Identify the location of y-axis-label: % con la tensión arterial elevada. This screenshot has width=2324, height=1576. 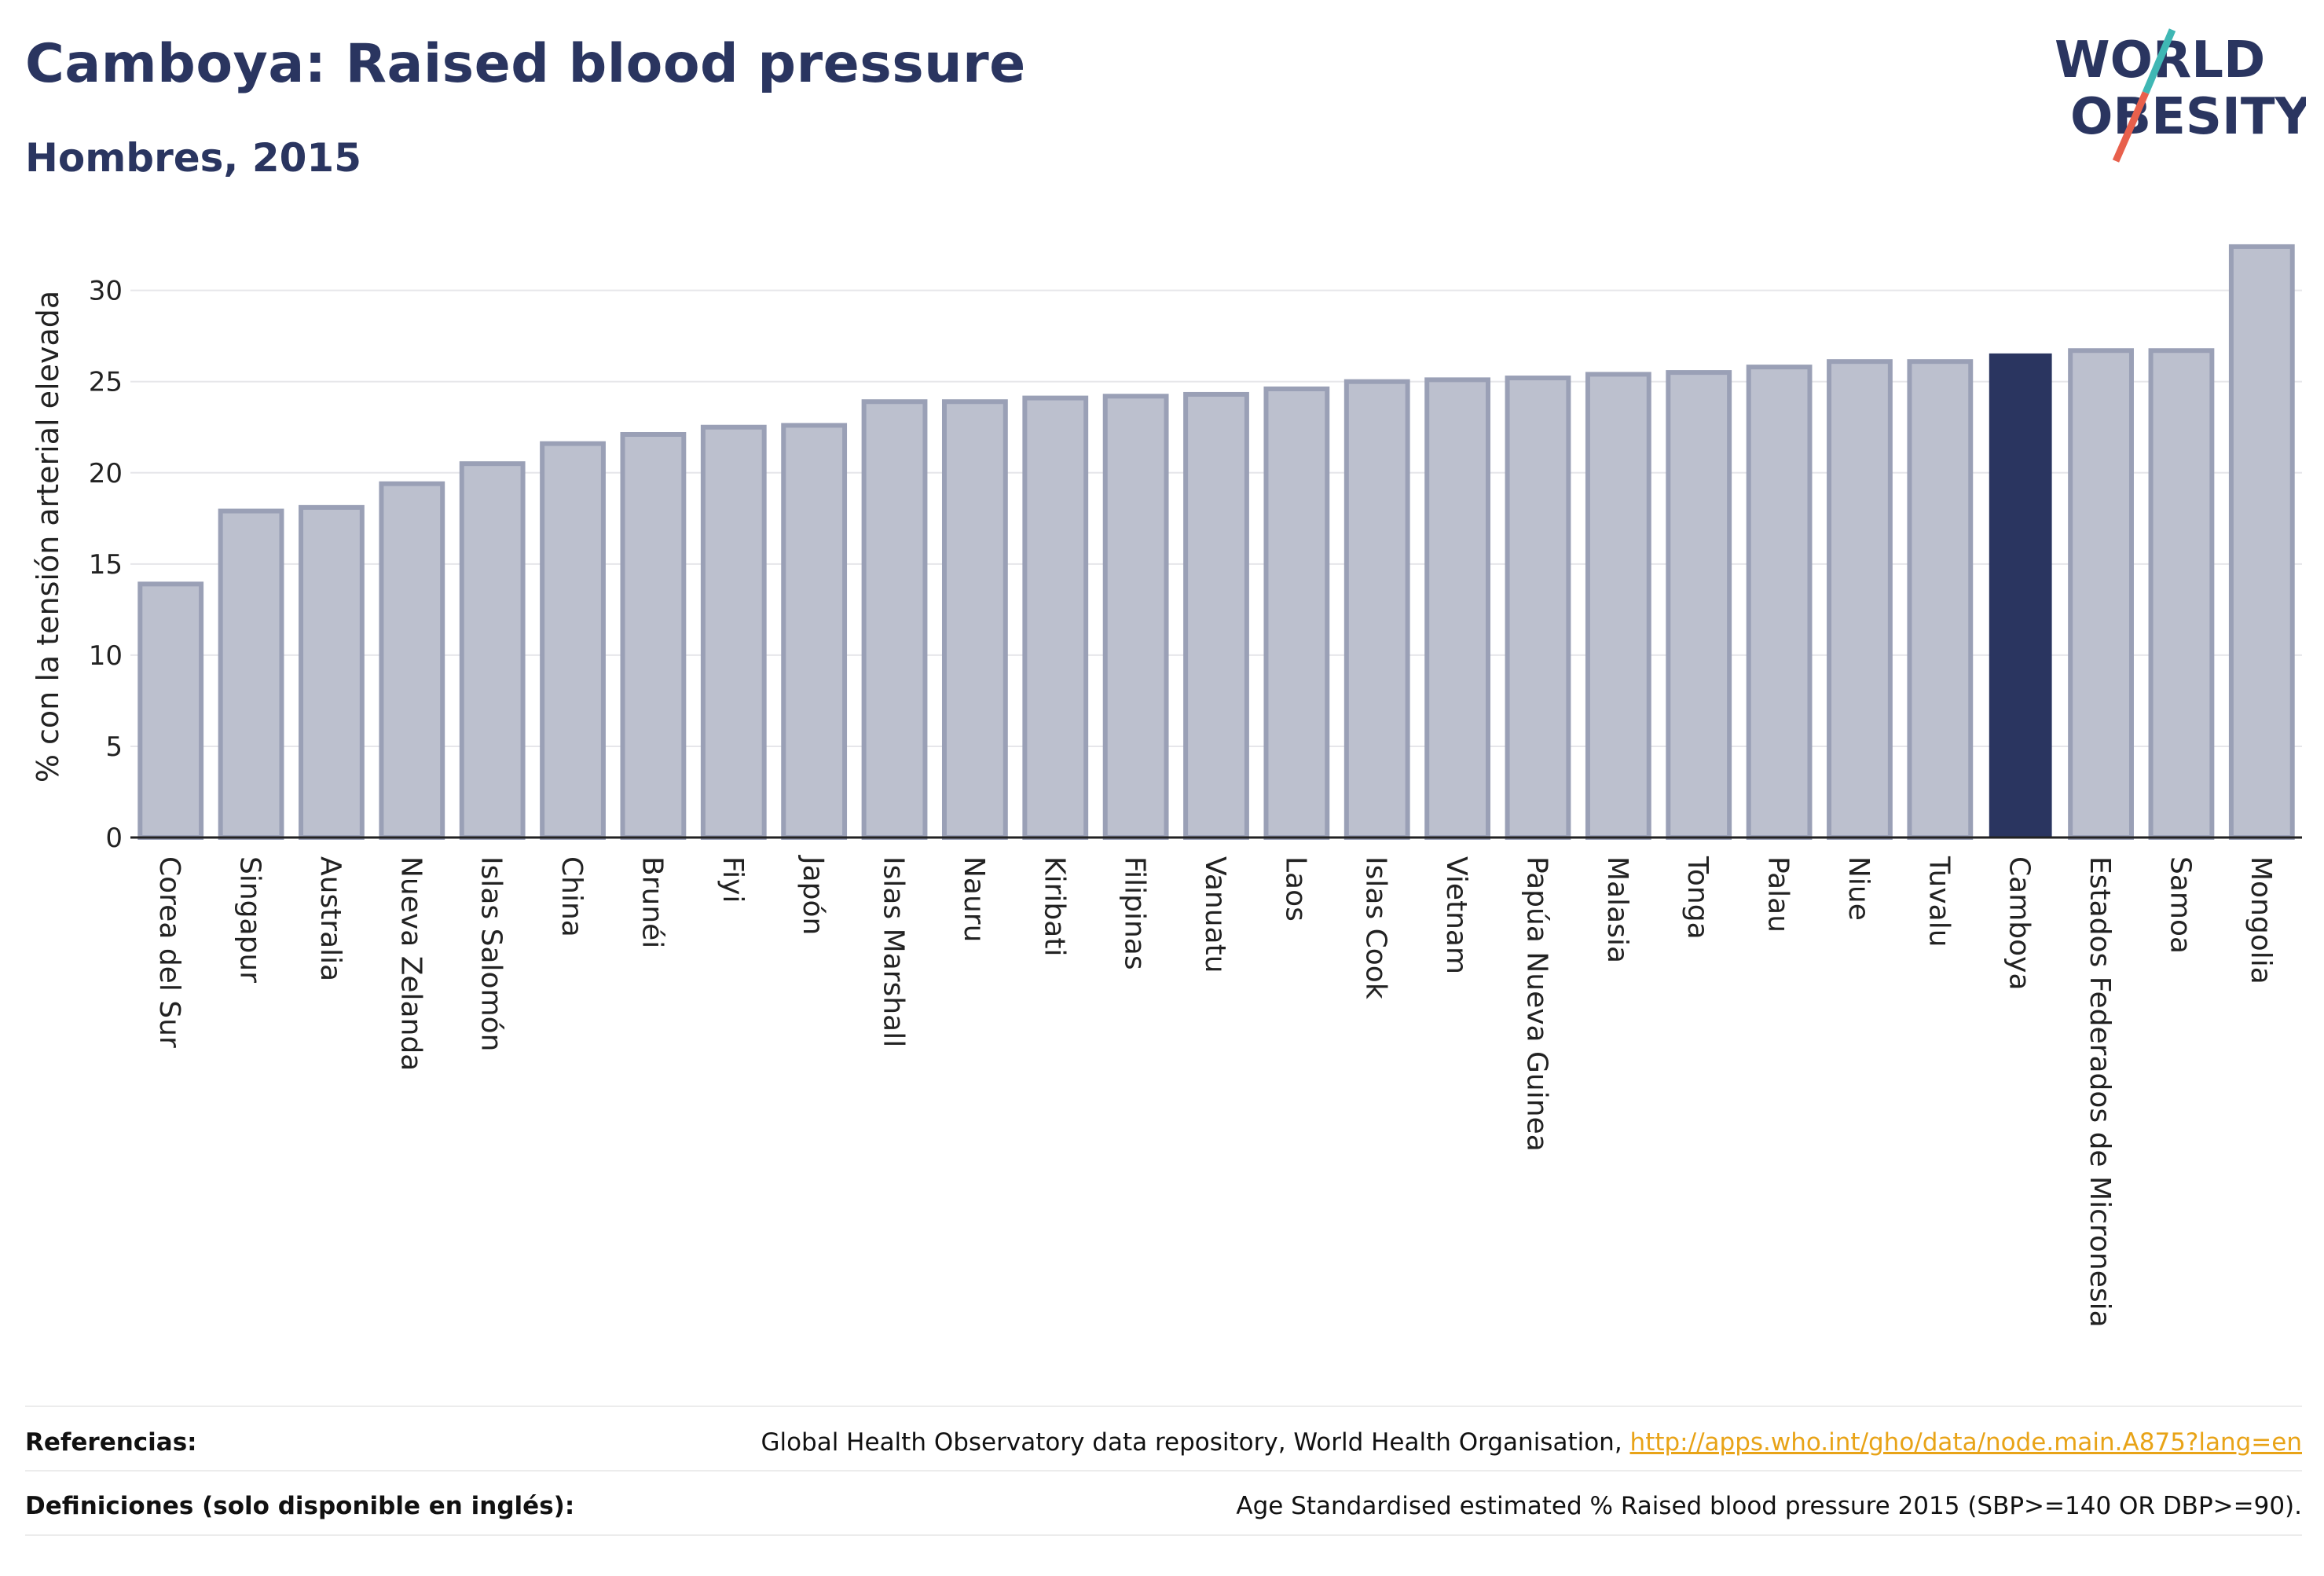
(48, 537).